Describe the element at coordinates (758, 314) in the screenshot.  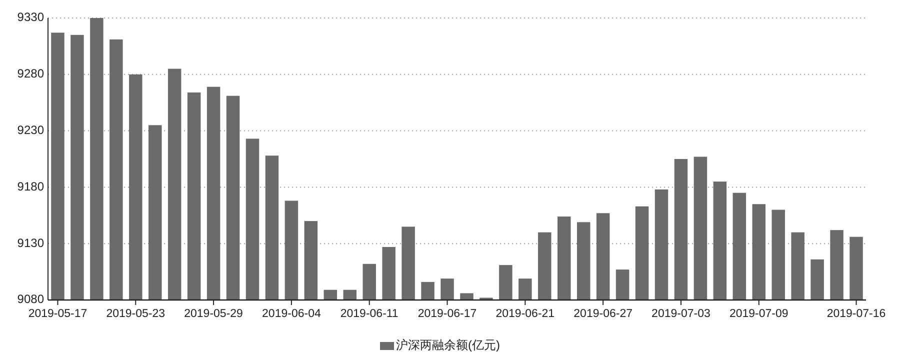
I see `x-tick-label: 2019-07-09` at that location.